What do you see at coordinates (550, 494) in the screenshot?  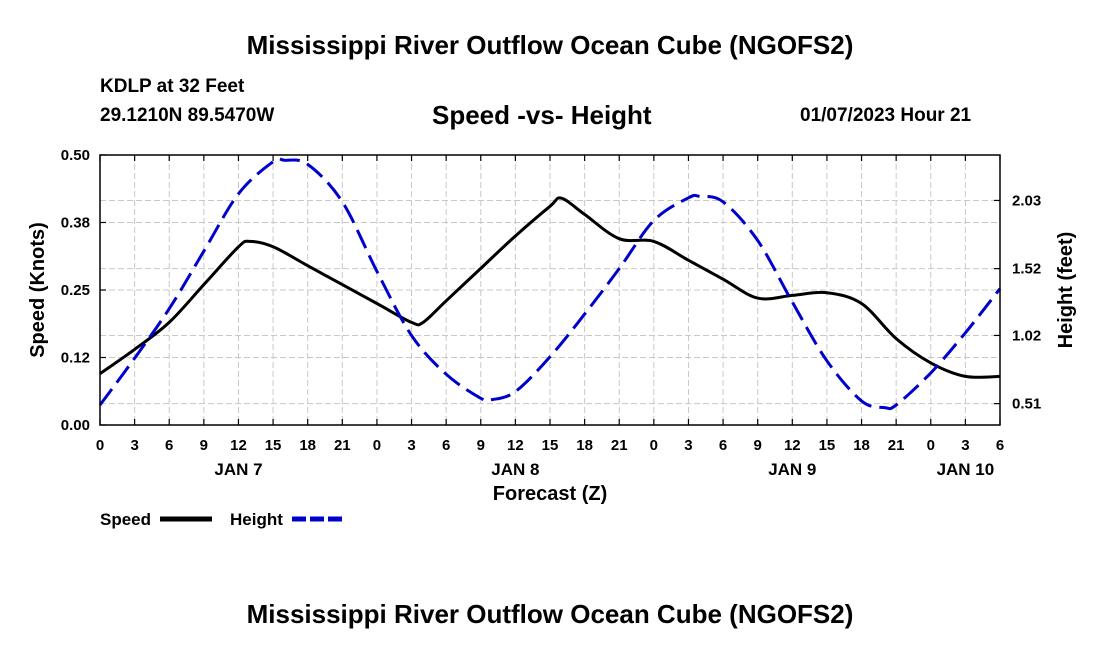 I see `x-axis-label: Forecast (Z)` at bounding box center [550, 494].